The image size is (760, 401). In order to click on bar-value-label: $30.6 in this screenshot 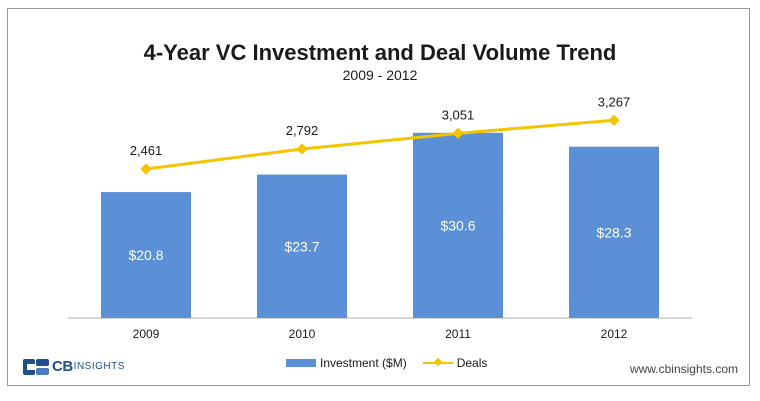, I will do `click(457, 225)`.